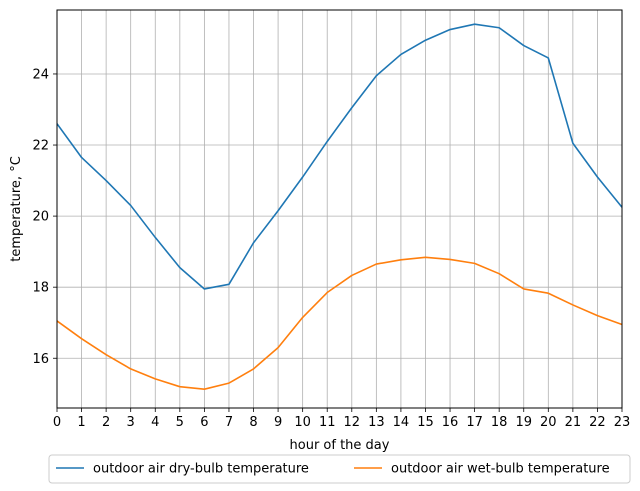  Describe the element at coordinates (327, 422) in the screenshot. I see `x-tick-label: 11` at that location.